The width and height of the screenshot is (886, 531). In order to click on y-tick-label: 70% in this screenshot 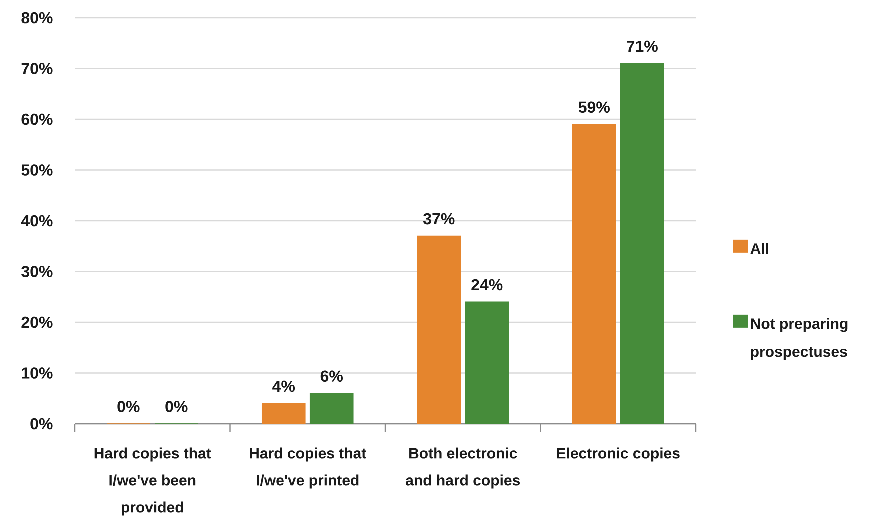, I will do `click(37, 68)`.